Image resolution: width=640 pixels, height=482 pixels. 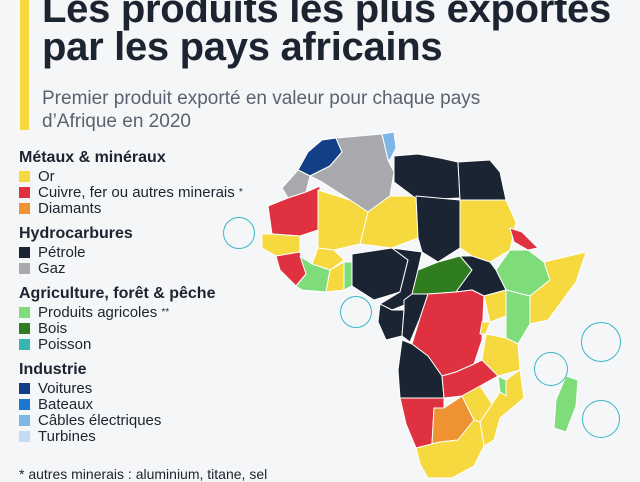 I want to click on subtitle-line-2: d’Afrique en 2020, so click(x=116, y=121).